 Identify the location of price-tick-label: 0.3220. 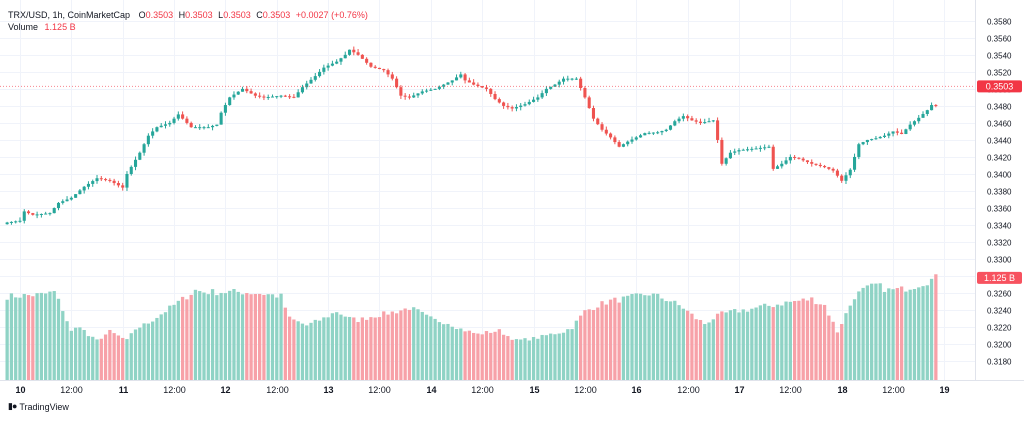
(999, 328).